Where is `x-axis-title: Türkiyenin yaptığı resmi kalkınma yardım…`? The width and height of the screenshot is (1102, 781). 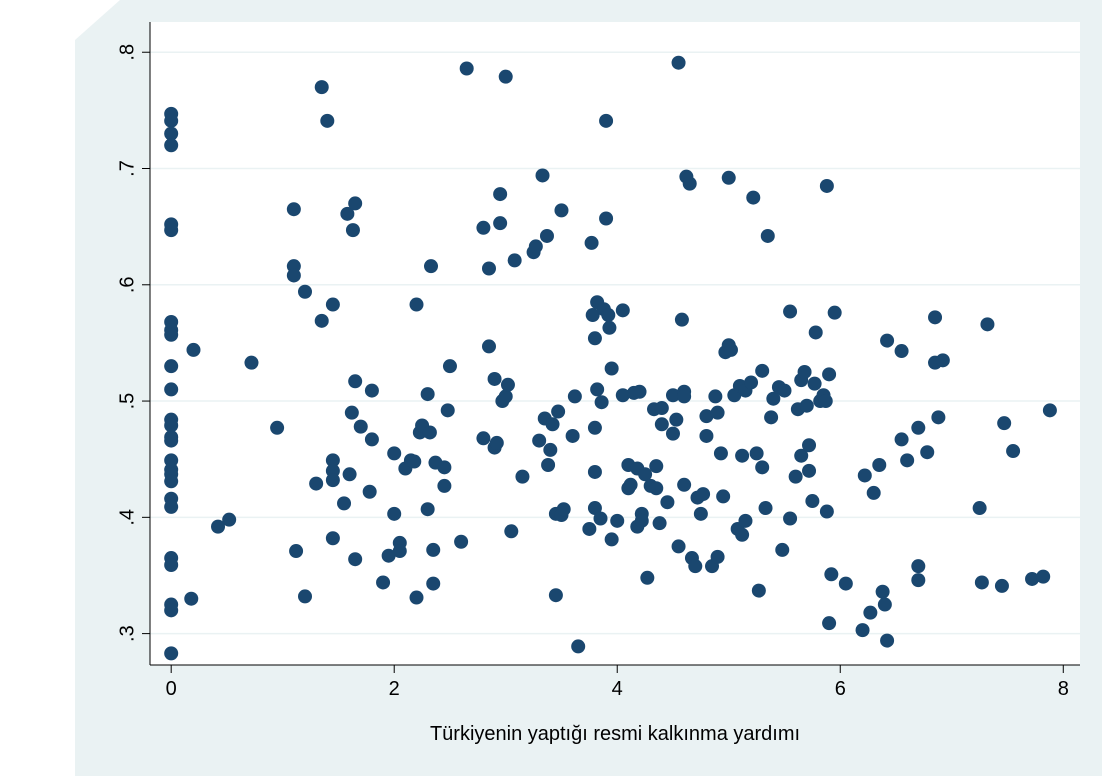
x-axis-title: Türkiyenin yaptığı resmi kalkınma yardım… is located at coordinates (615, 734).